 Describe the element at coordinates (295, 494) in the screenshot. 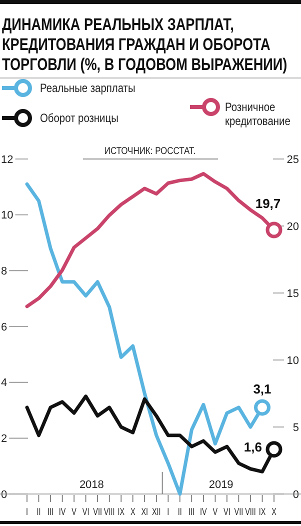

I see `y2-tick-label: 0` at that location.